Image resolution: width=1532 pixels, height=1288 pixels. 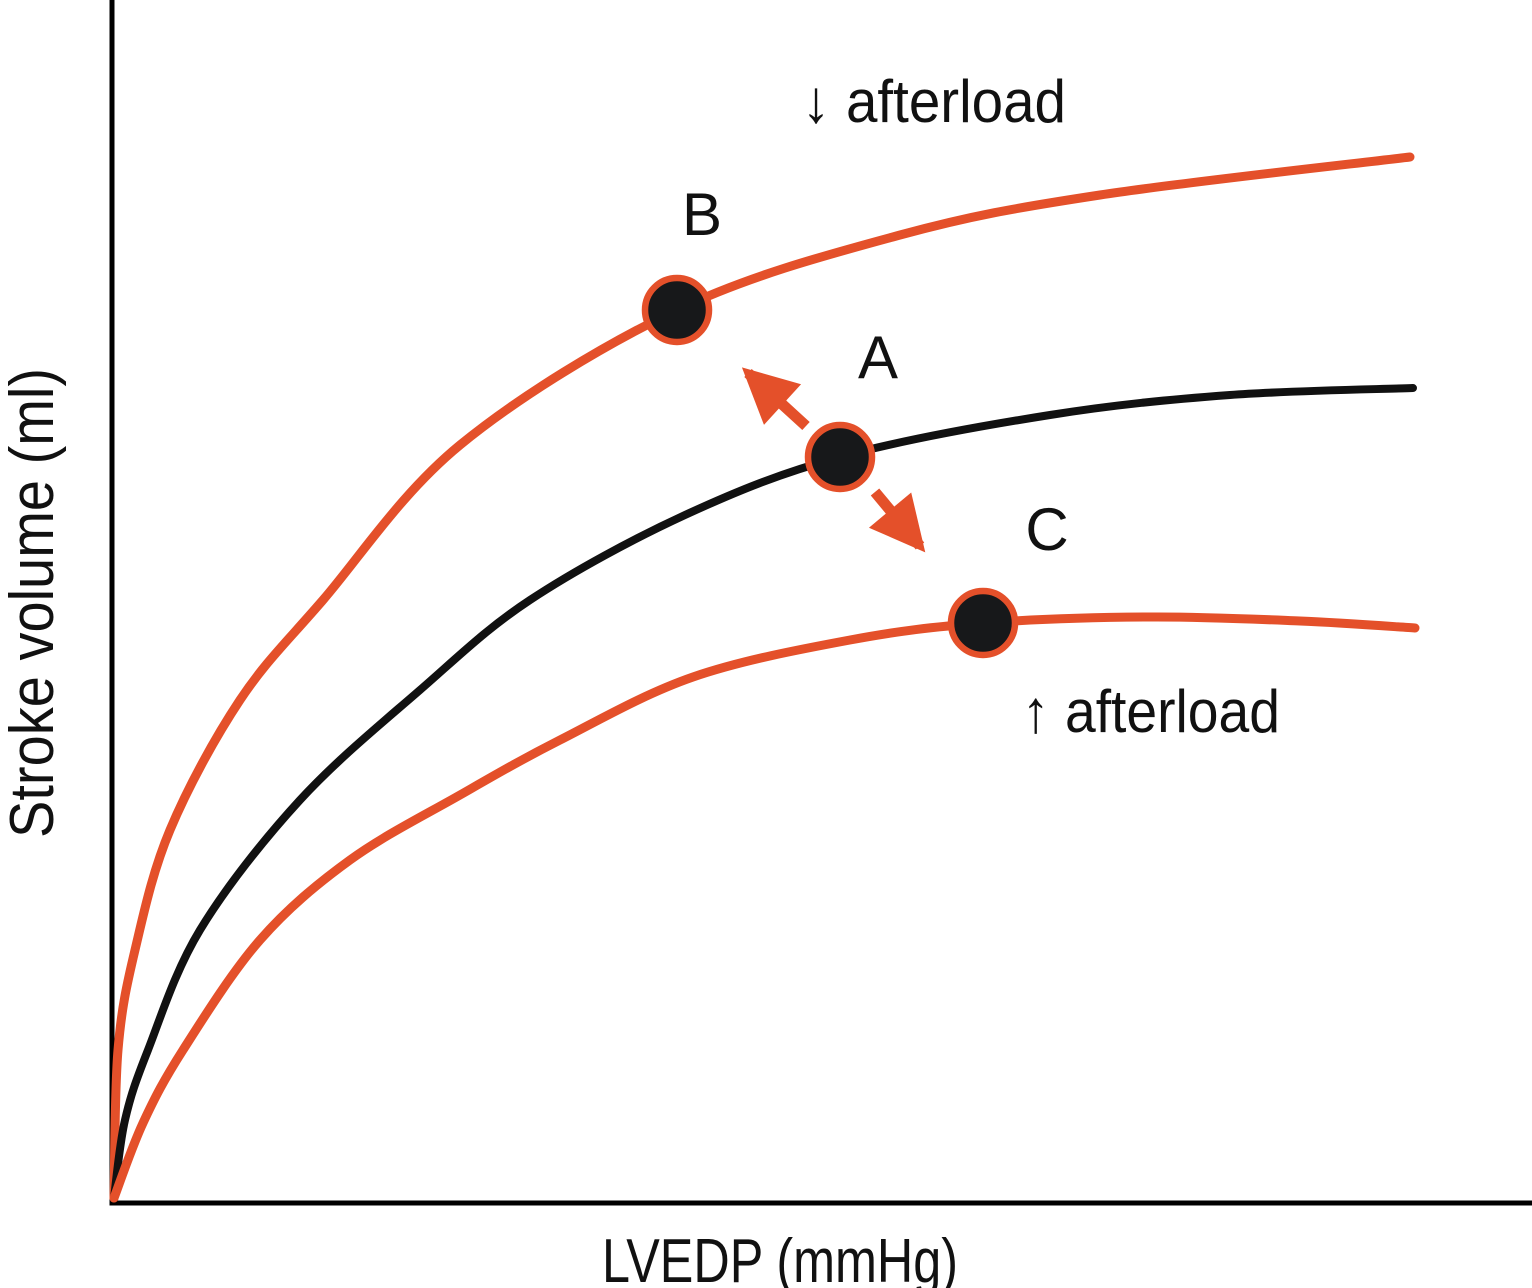 I want to click on arrows-group, so click(x=833, y=460).